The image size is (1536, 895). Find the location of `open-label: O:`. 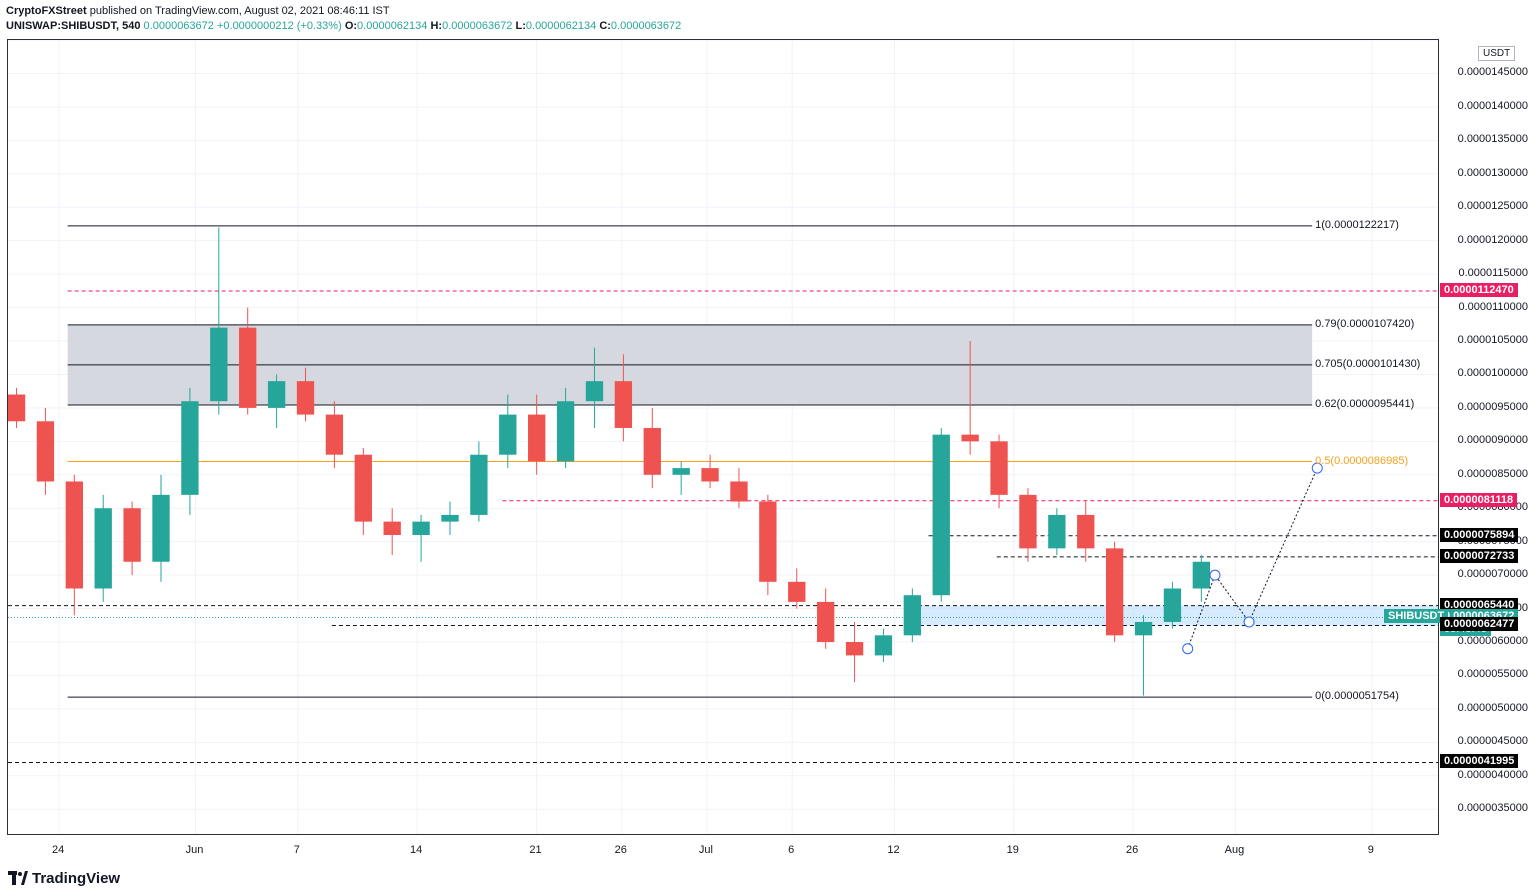

open-label: O: is located at coordinates (351, 26).